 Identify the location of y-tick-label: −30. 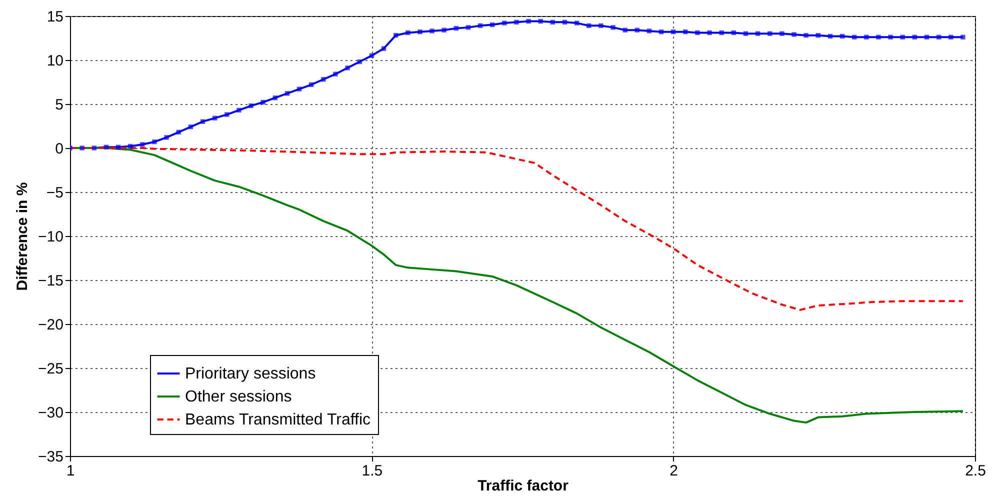
(51, 413).